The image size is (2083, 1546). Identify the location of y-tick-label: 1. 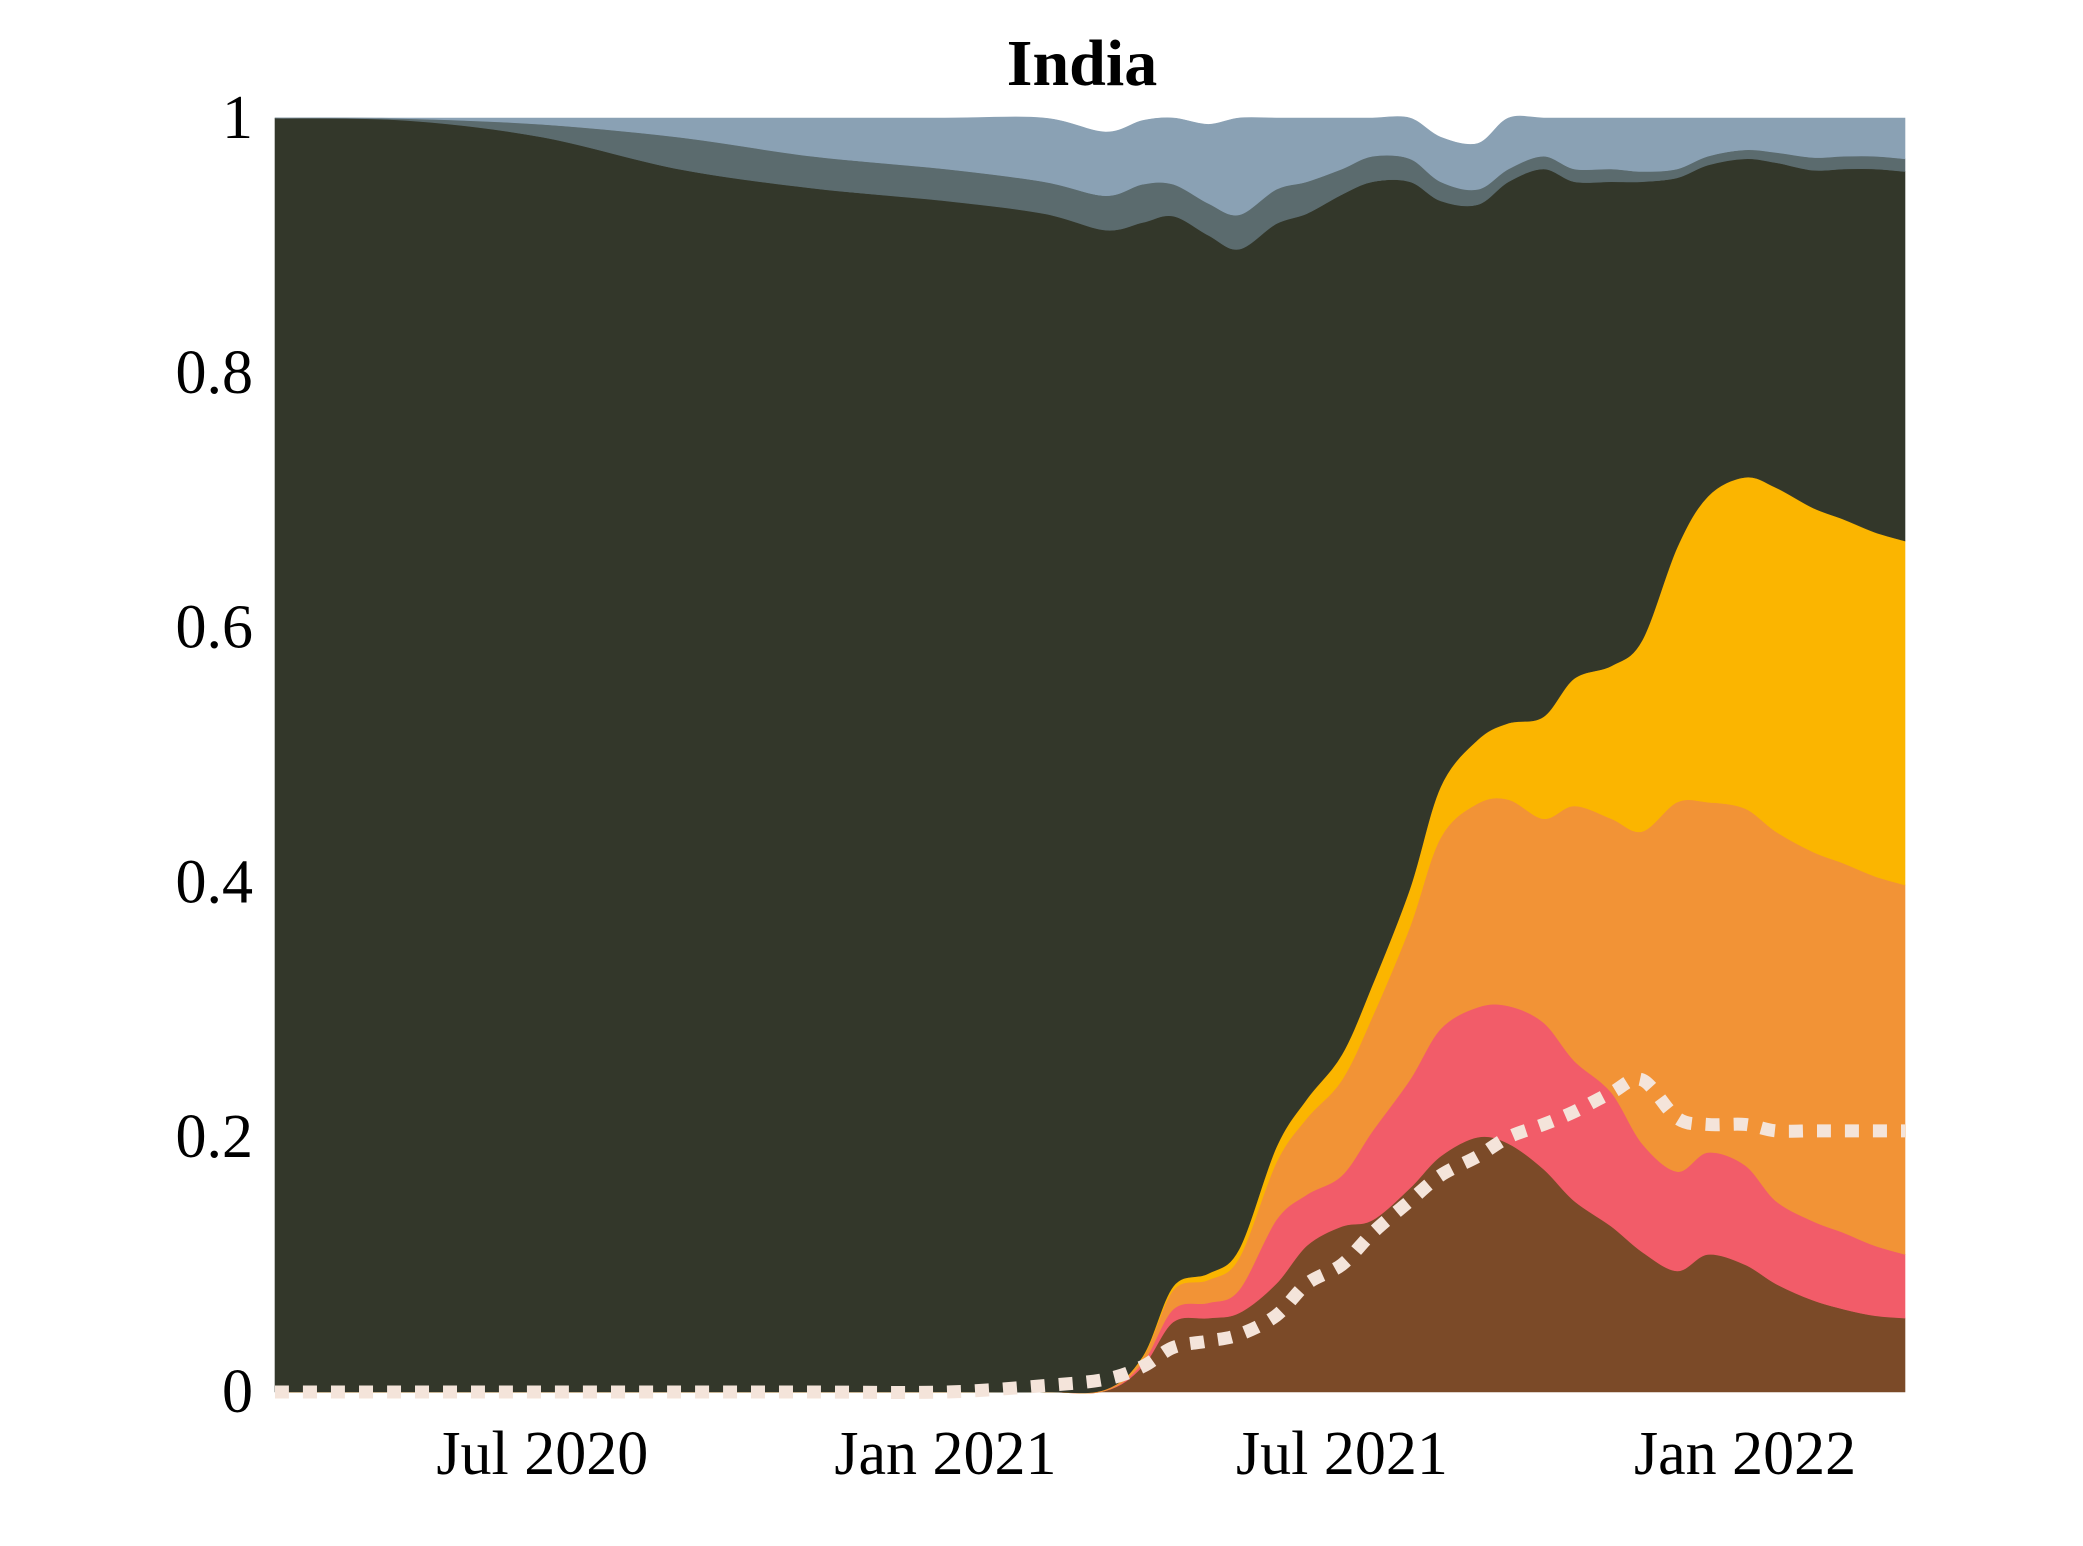
(237, 118).